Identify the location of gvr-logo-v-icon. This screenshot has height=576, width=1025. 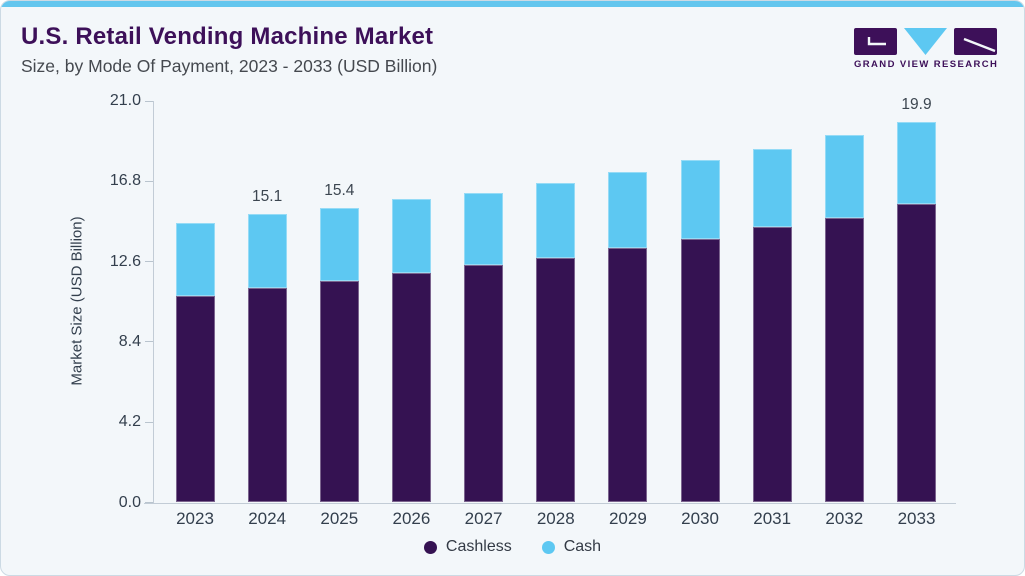
(925, 41).